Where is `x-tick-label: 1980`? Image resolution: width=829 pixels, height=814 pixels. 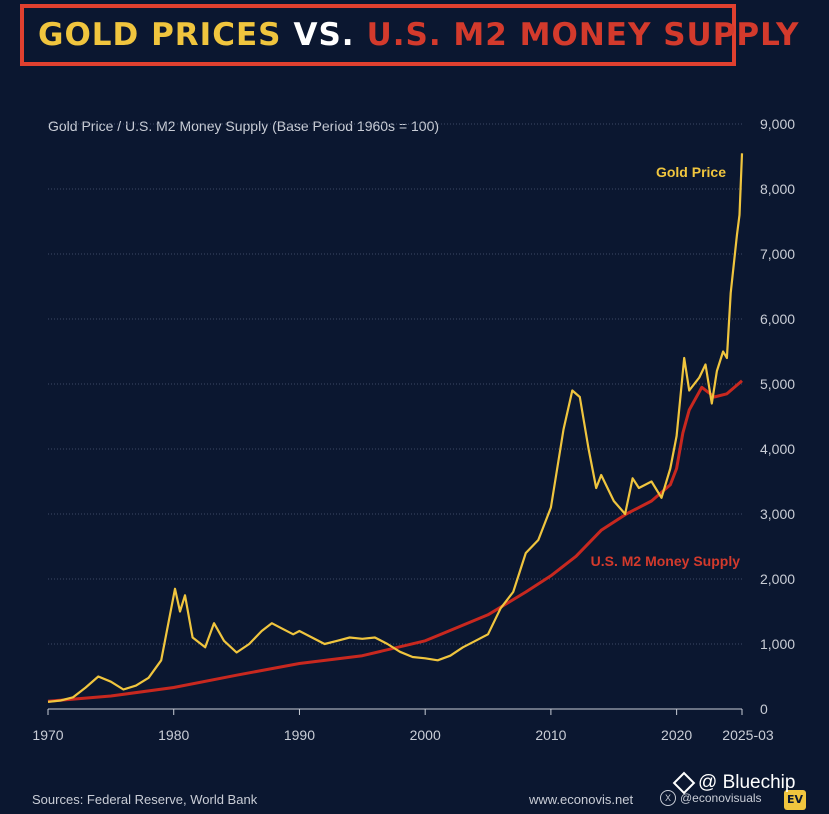 x-tick-label: 1980 is located at coordinates (173, 735).